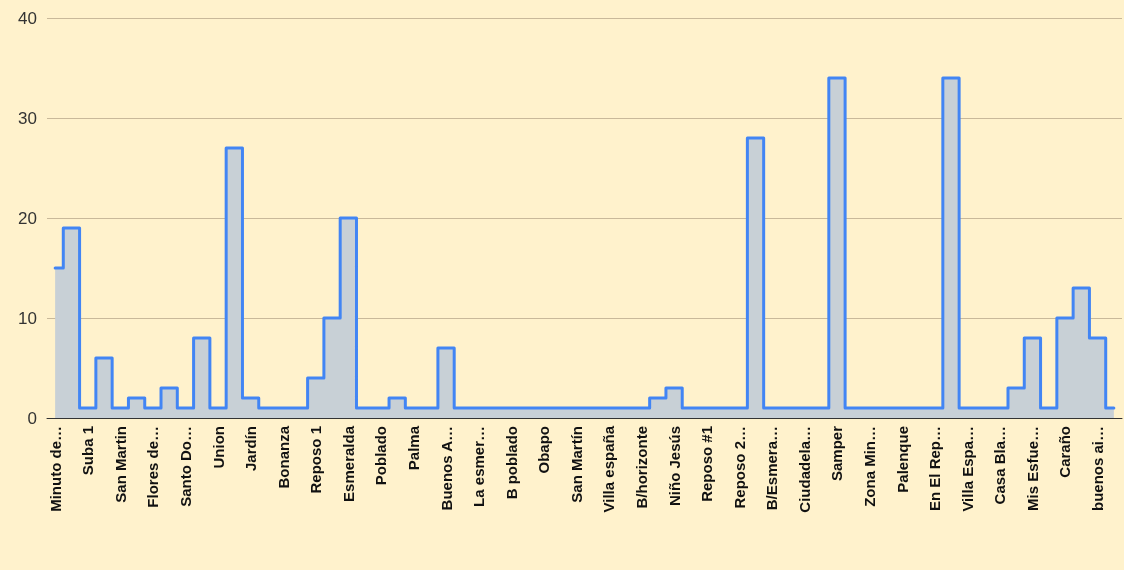  Describe the element at coordinates (88, 451) in the screenshot. I see `x-tick-label: Suba 1` at that location.